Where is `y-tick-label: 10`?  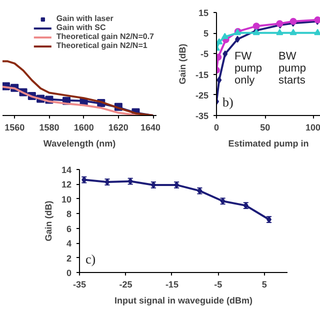
y-tick-label: 10 is located at coordinates (66, 199).